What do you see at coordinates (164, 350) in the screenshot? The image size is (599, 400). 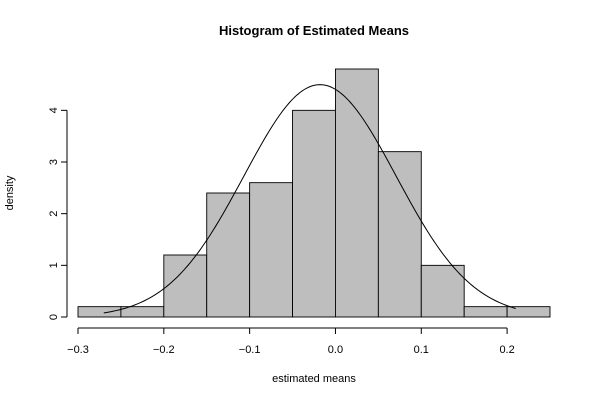 I see `x-tick-label: −0.2` at bounding box center [164, 350].